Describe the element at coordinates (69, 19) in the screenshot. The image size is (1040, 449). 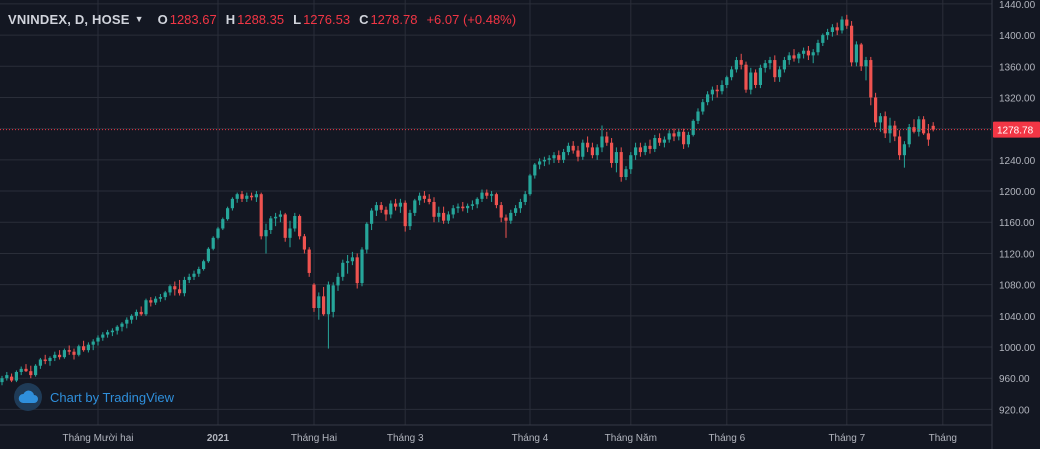
I see `symbol-label: VNINDEX, D, HOSE` at that location.